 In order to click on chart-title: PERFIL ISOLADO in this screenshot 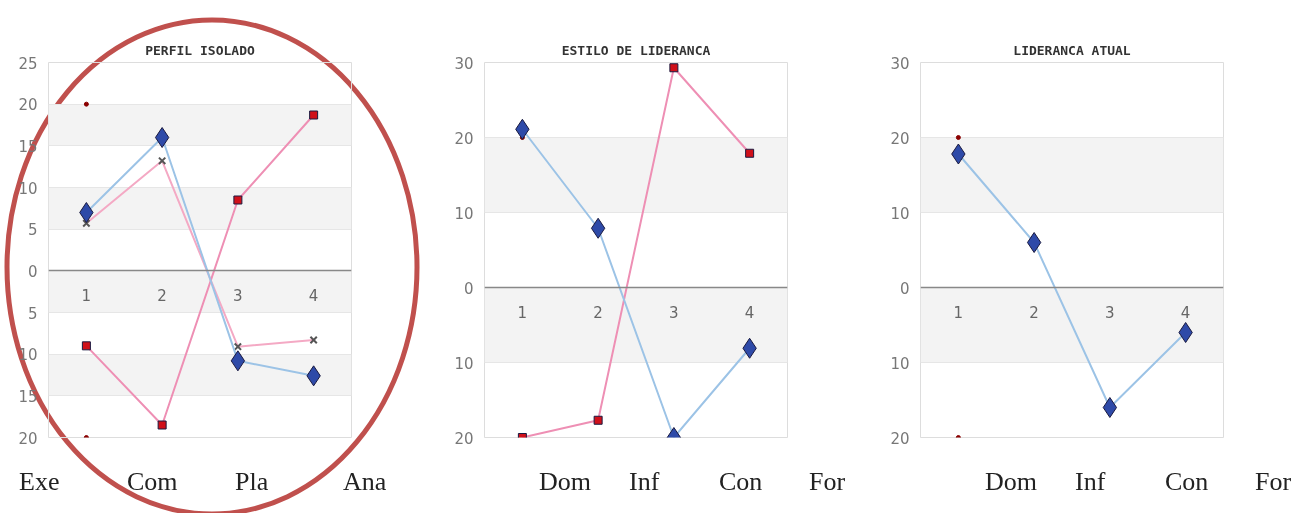, I will do `click(200, 50)`.